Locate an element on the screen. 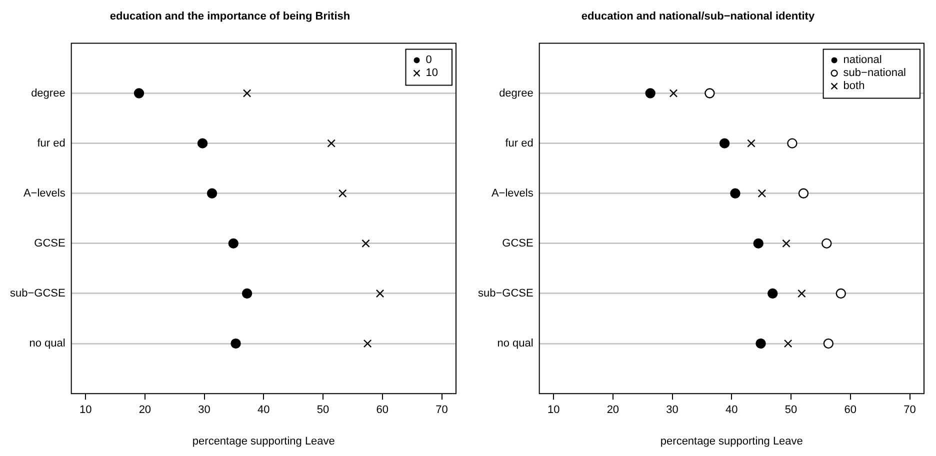  chart-title: education and national/sub−national identity is located at coordinates (698, 16).